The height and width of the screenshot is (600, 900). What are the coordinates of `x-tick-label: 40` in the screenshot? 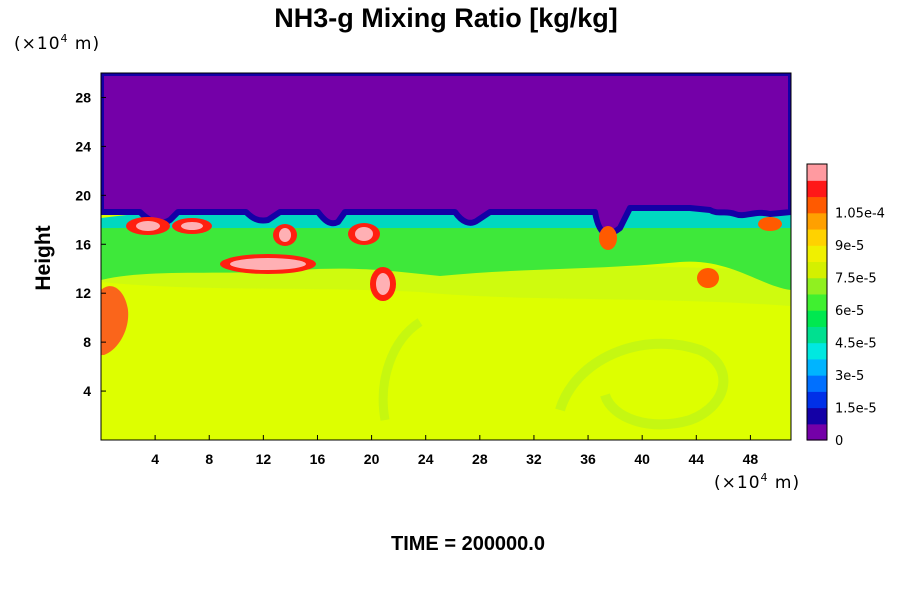 It's located at (642, 459).